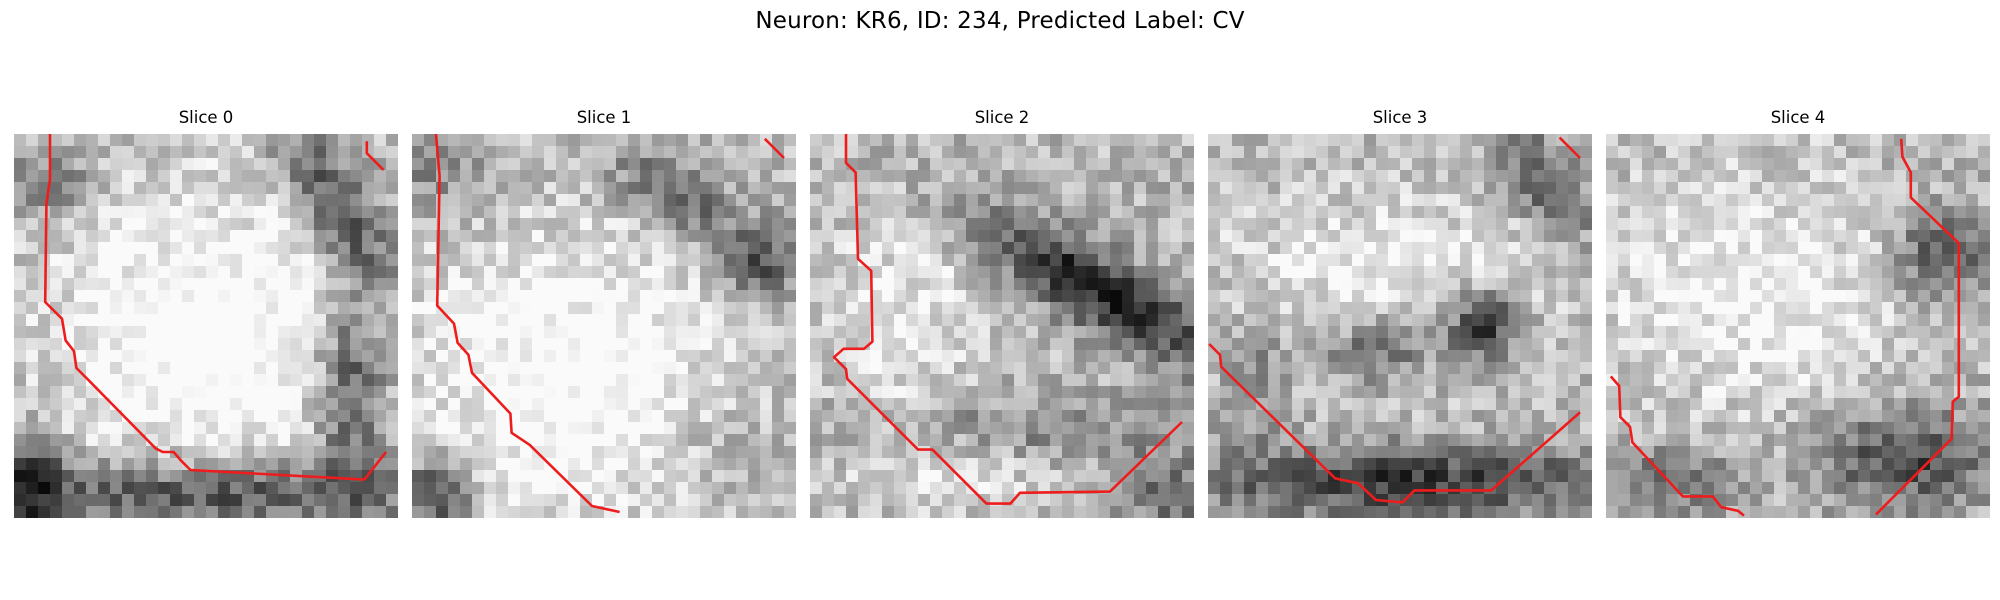 Image resolution: width=2000 pixels, height=600 pixels. What do you see at coordinates (1798, 117) in the screenshot?
I see `panel-title-4: Slice 4` at bounding box center [1798, 117].